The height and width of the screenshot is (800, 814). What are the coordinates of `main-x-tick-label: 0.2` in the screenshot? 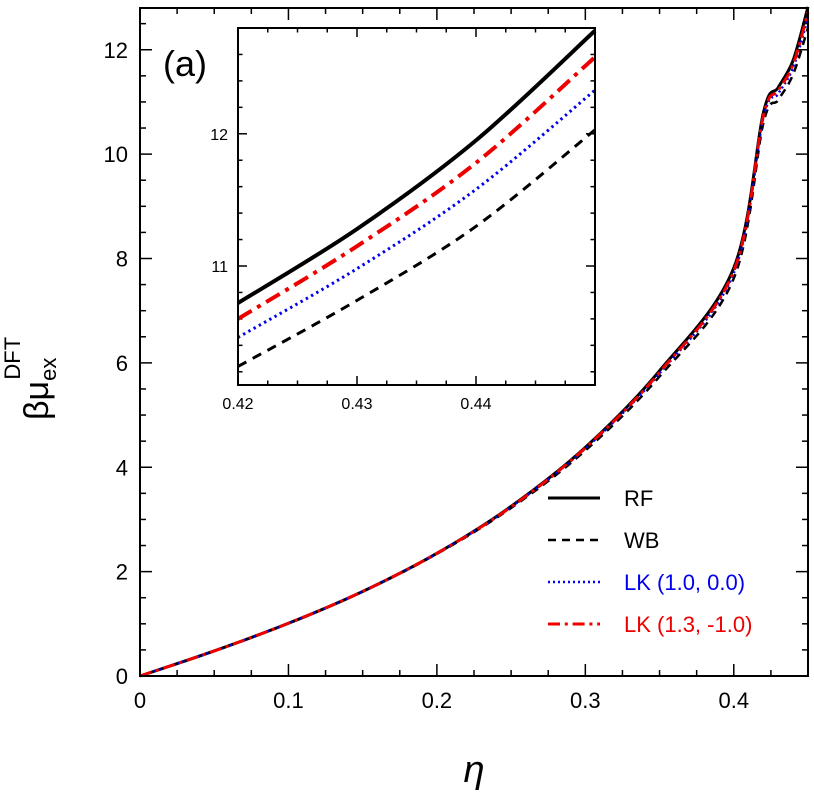 It's located at (437, 700).